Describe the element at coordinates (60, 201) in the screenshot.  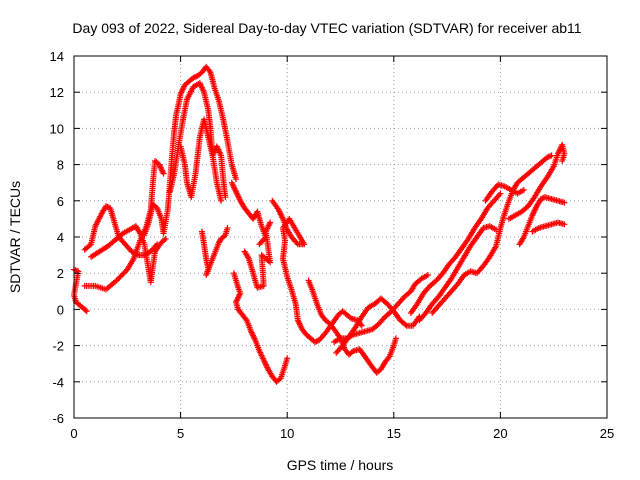
I see `y-tick-label: 6` at that location.